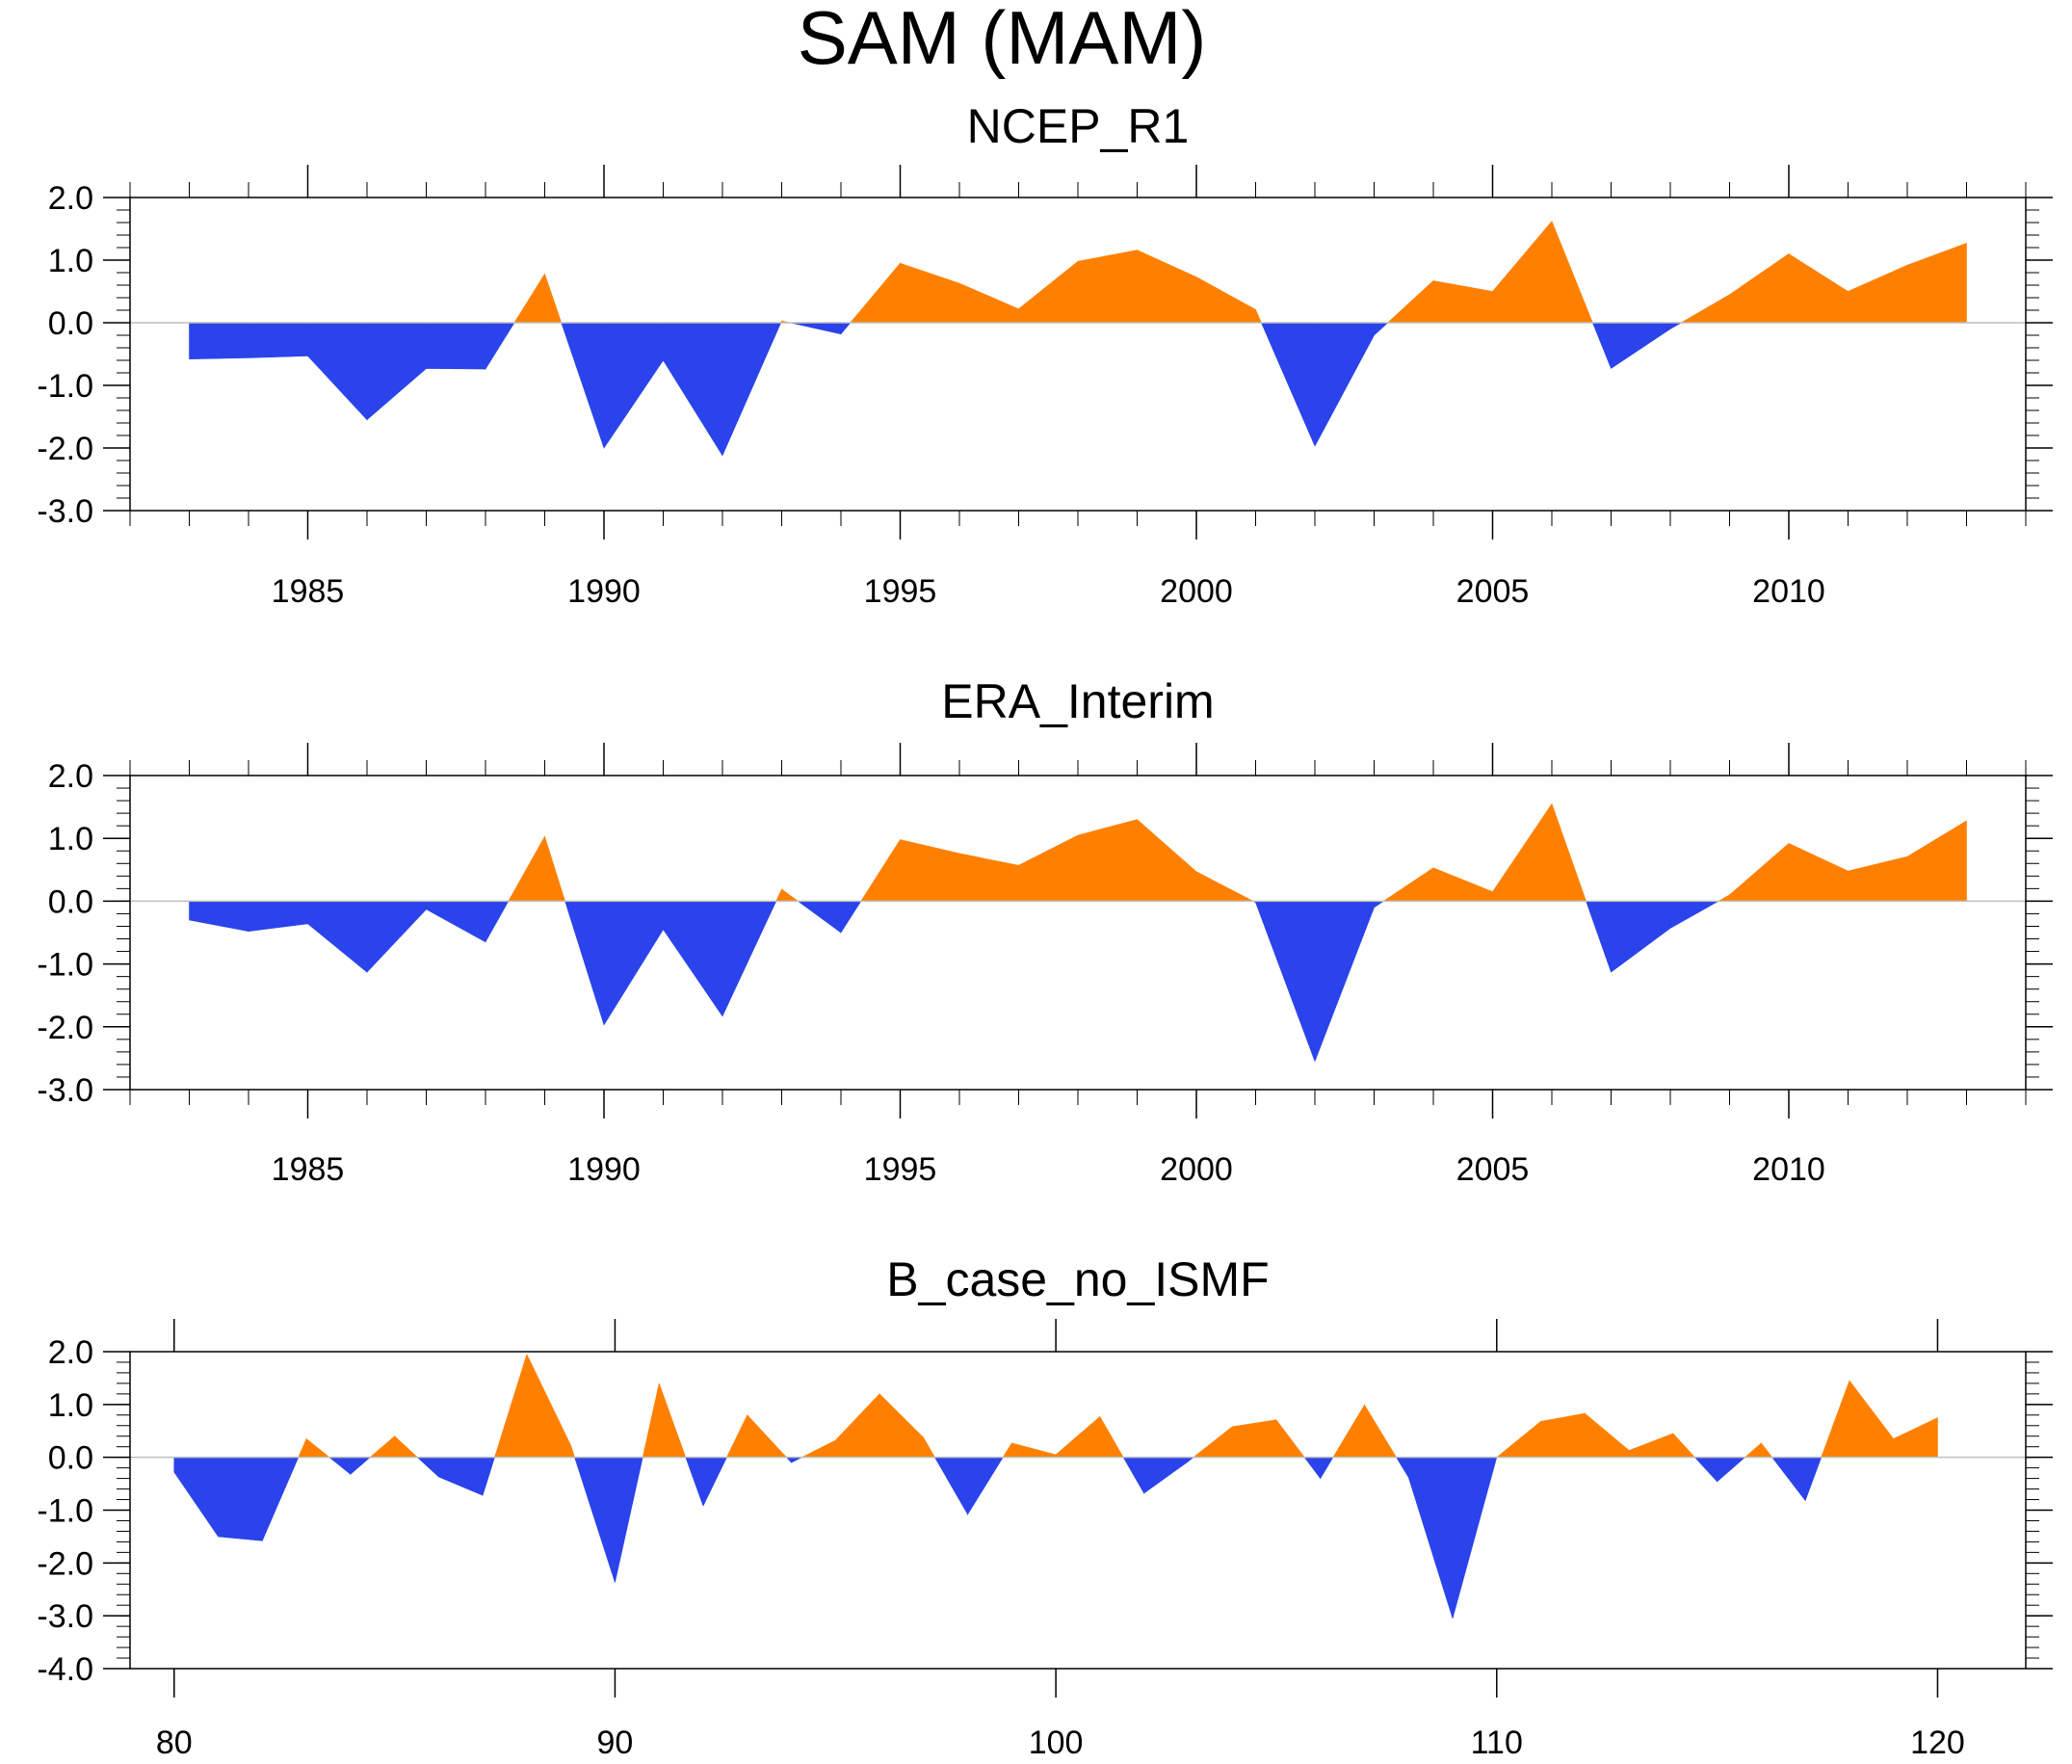 The width and height of the screenshot is (2072, 1764). I want to click on x-tick-label: 110, so click(1497, 1743).